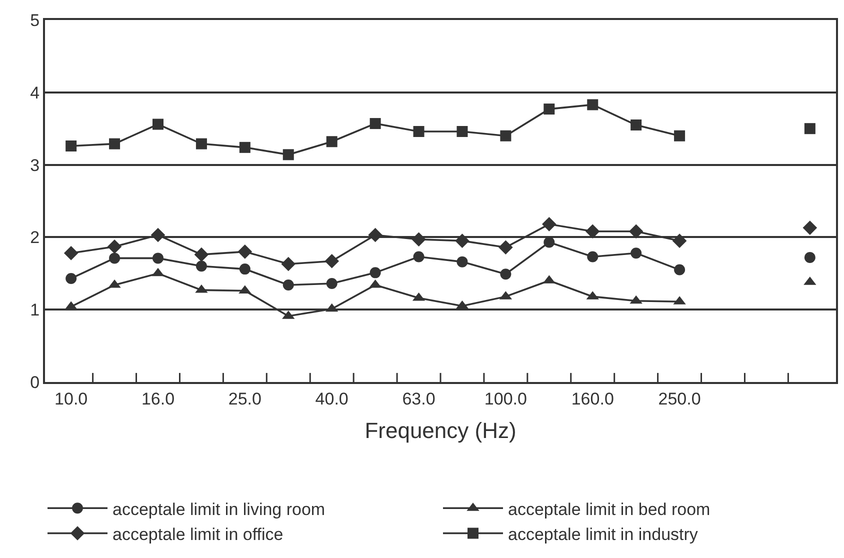 This screenshot has width=844, height=558. What do you see at coordinates (35, 20) in the screenshot?
I see `y-tick-label: 5` at bounding box center [35, 20].